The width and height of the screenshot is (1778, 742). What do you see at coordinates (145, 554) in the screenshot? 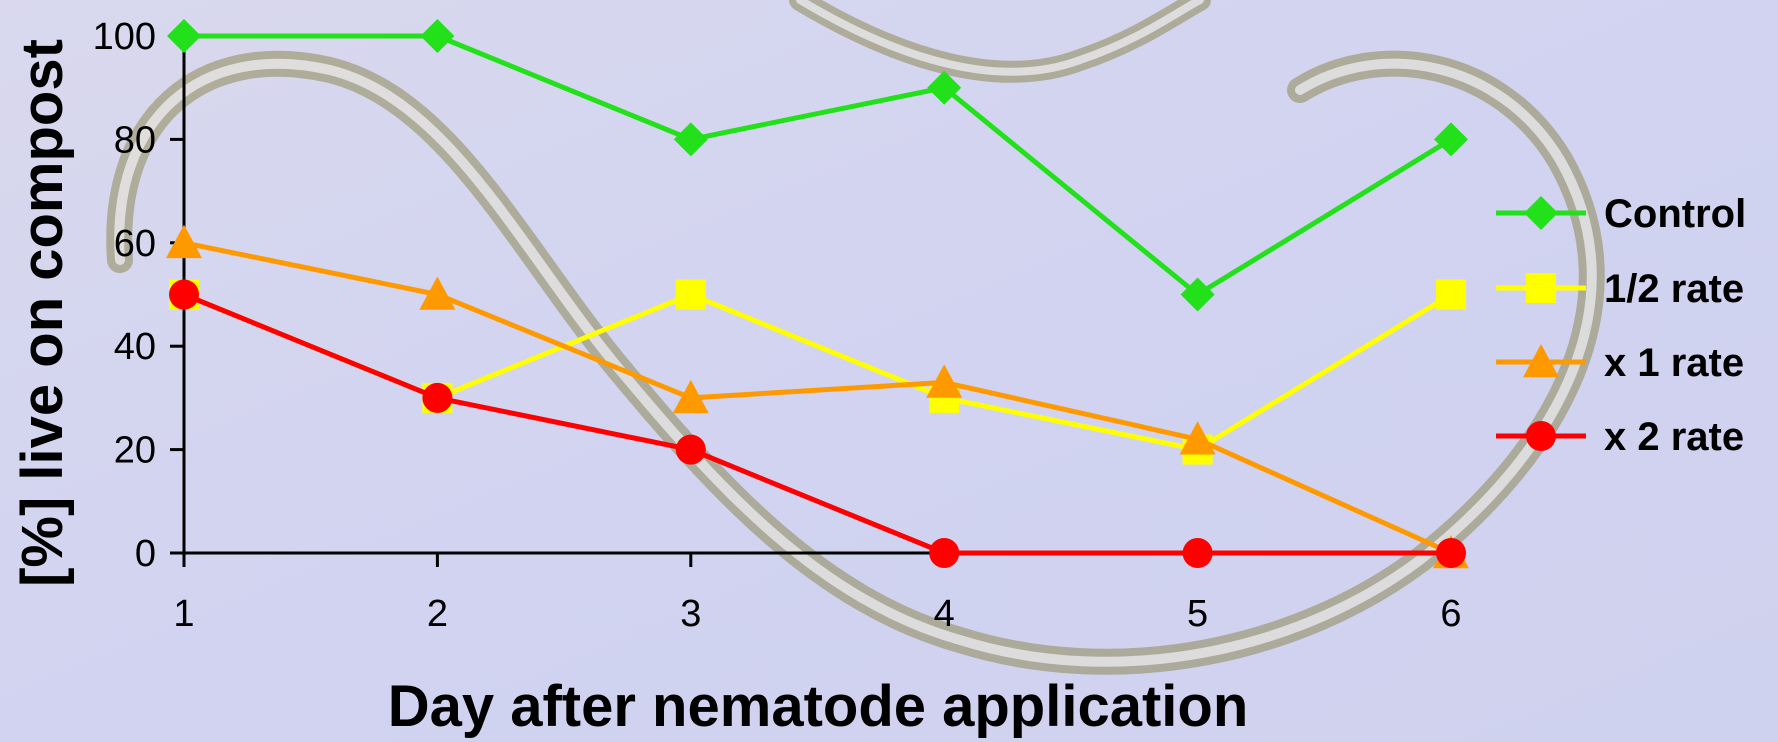
I see `y-tick-label: 0` at bounding box center [145, 554].